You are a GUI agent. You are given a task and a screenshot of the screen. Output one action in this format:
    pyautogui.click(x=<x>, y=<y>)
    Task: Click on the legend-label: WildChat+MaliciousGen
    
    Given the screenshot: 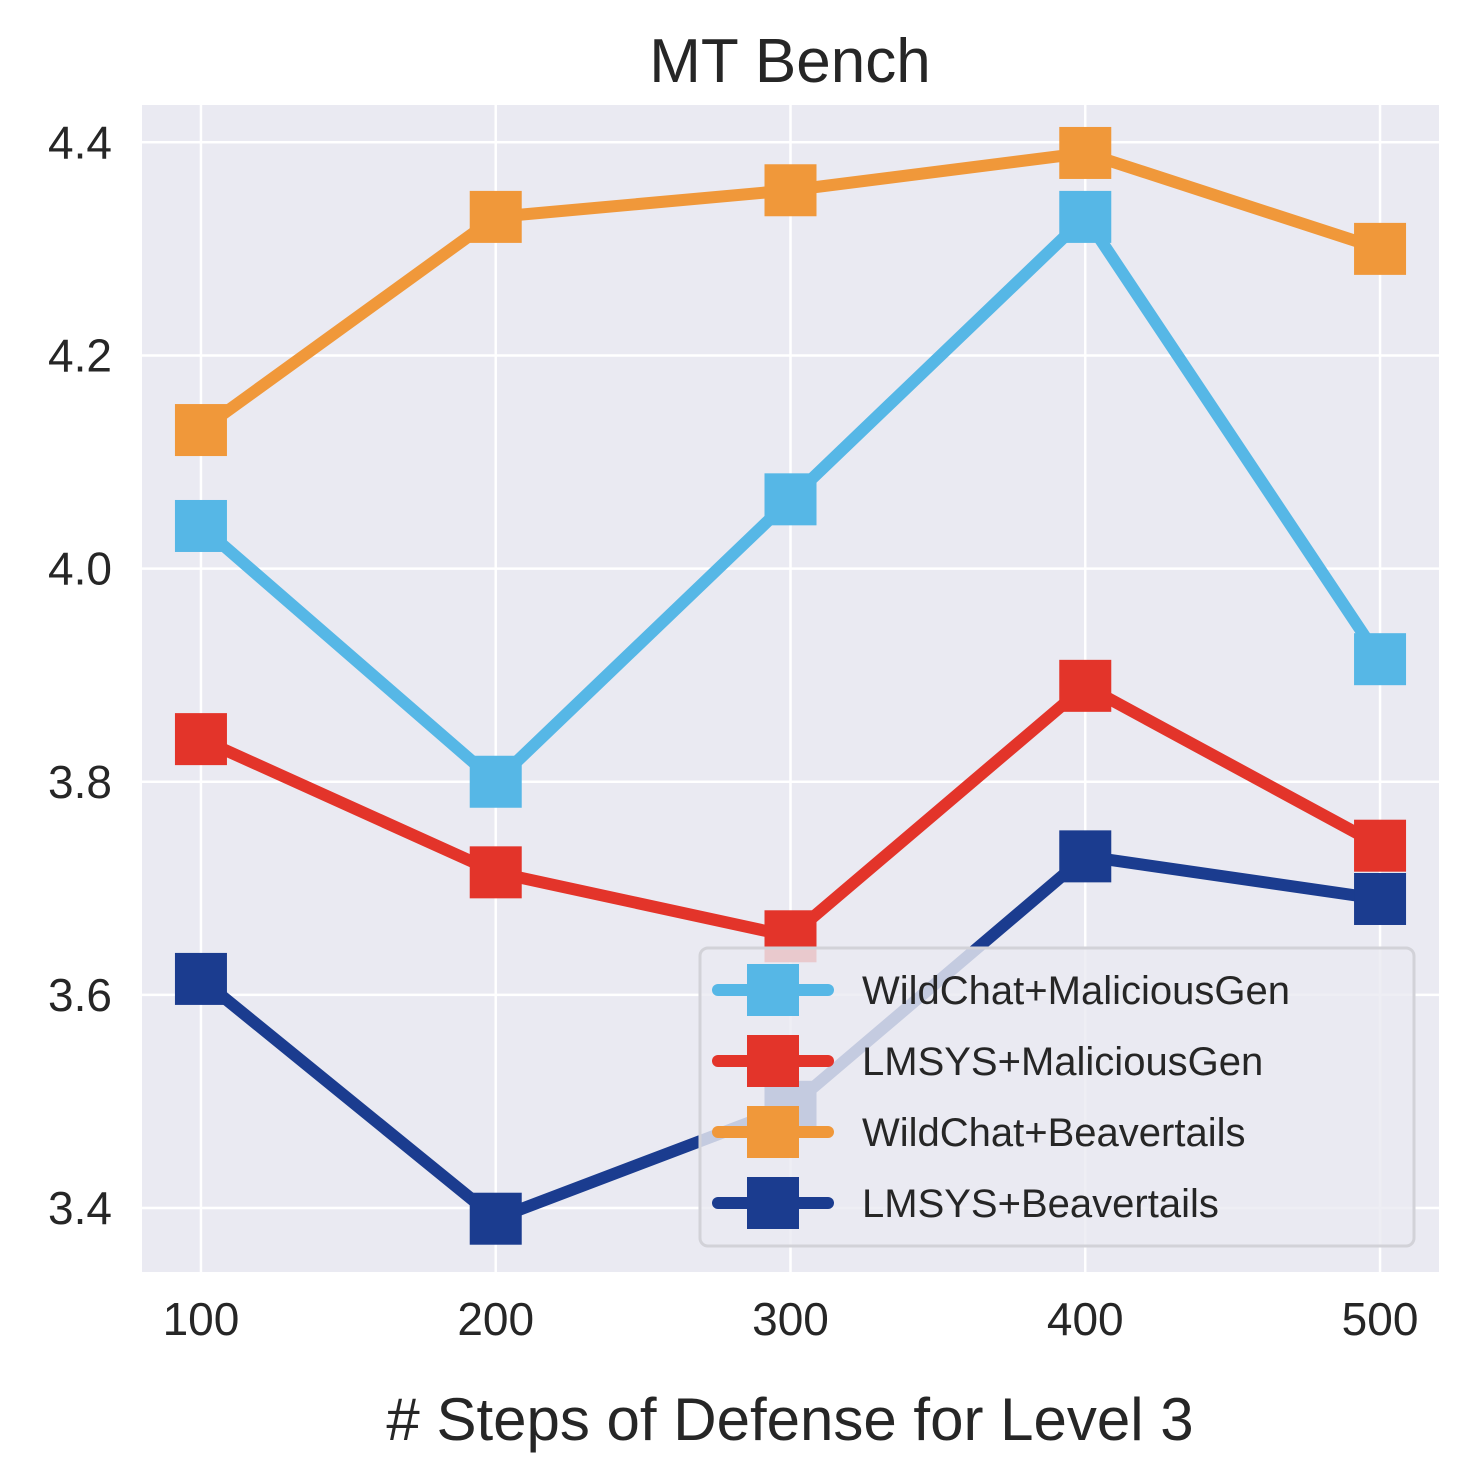 What is the action you would take?
    pyautogui.click(x=1076, y=991)
    